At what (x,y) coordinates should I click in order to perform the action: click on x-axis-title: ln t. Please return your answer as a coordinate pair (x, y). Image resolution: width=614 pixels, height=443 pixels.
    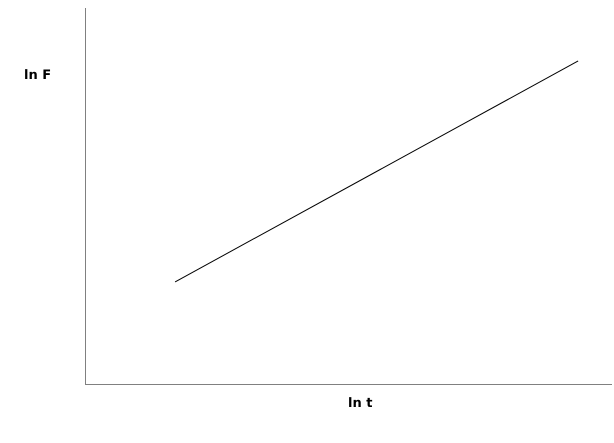
    Looking at the image, I should click on (360, 403).